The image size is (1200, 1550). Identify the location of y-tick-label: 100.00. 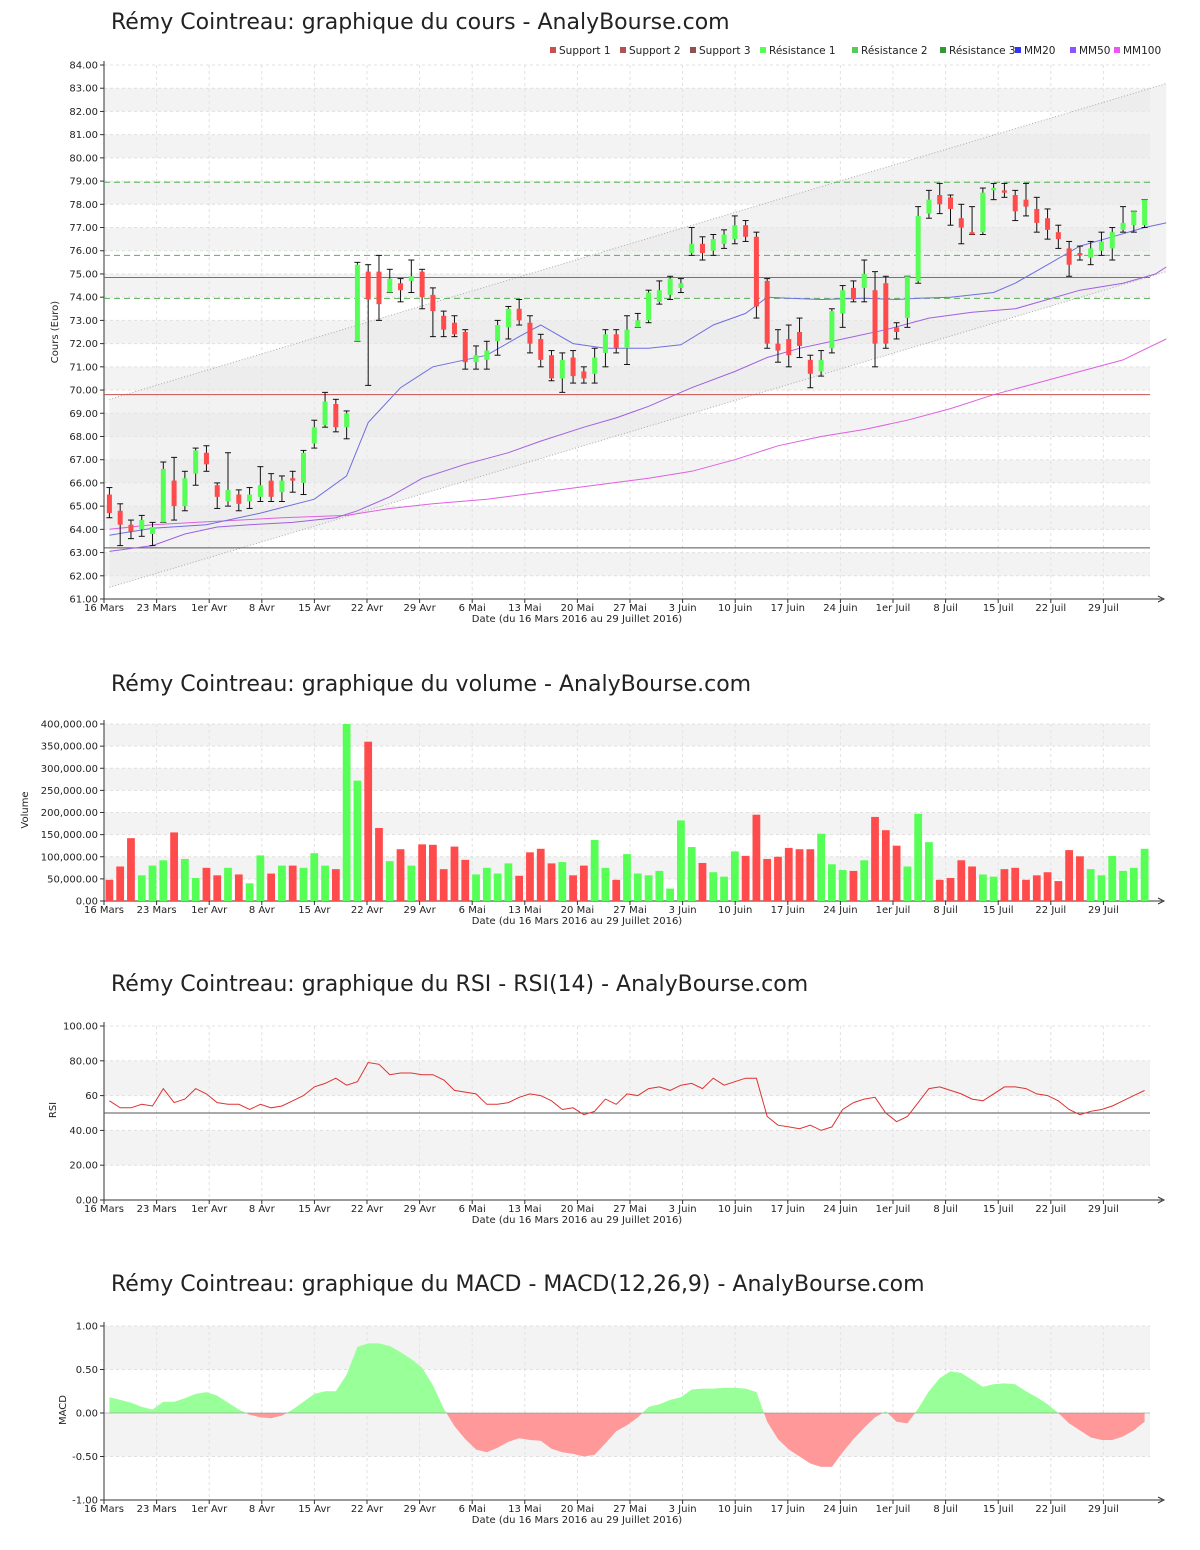
(80, 1027).